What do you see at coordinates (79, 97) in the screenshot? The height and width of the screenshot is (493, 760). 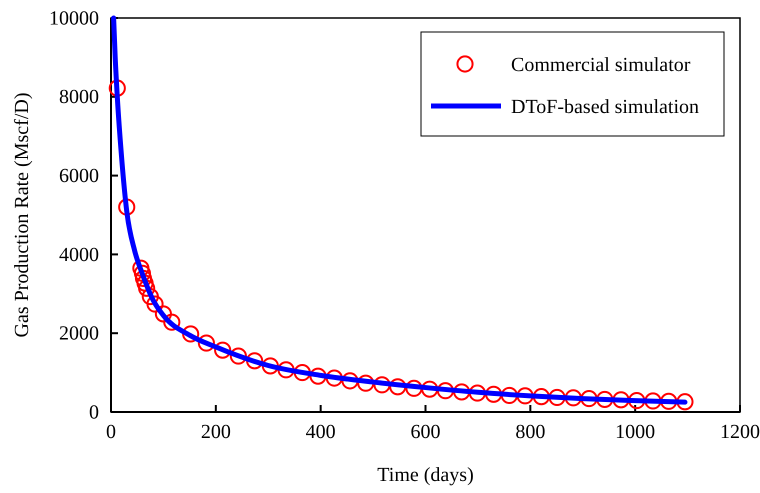 I see `y-tick-label: 8000` at bounding box center [79, 97].